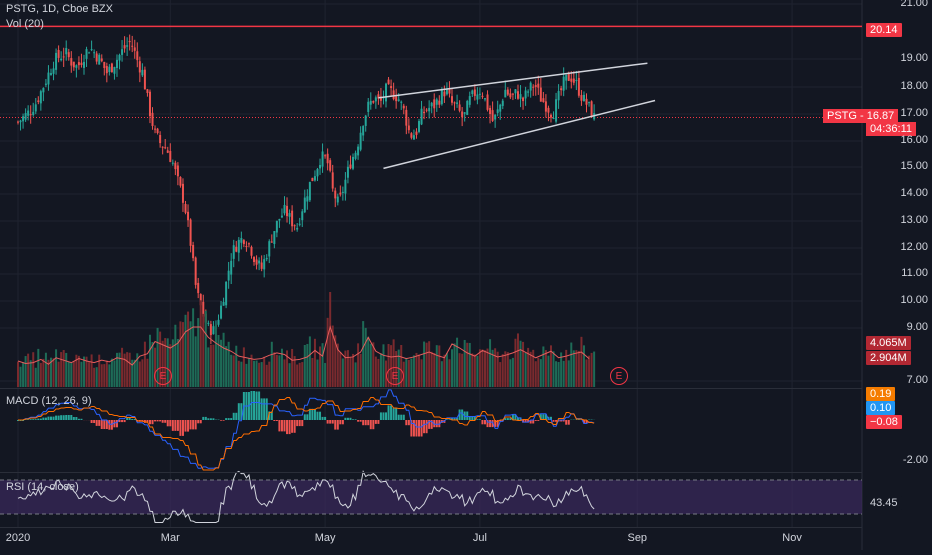  Describe the element at coordinates (163, 376) in the screenshot. I see `earnings-marker-1: E` at that location.